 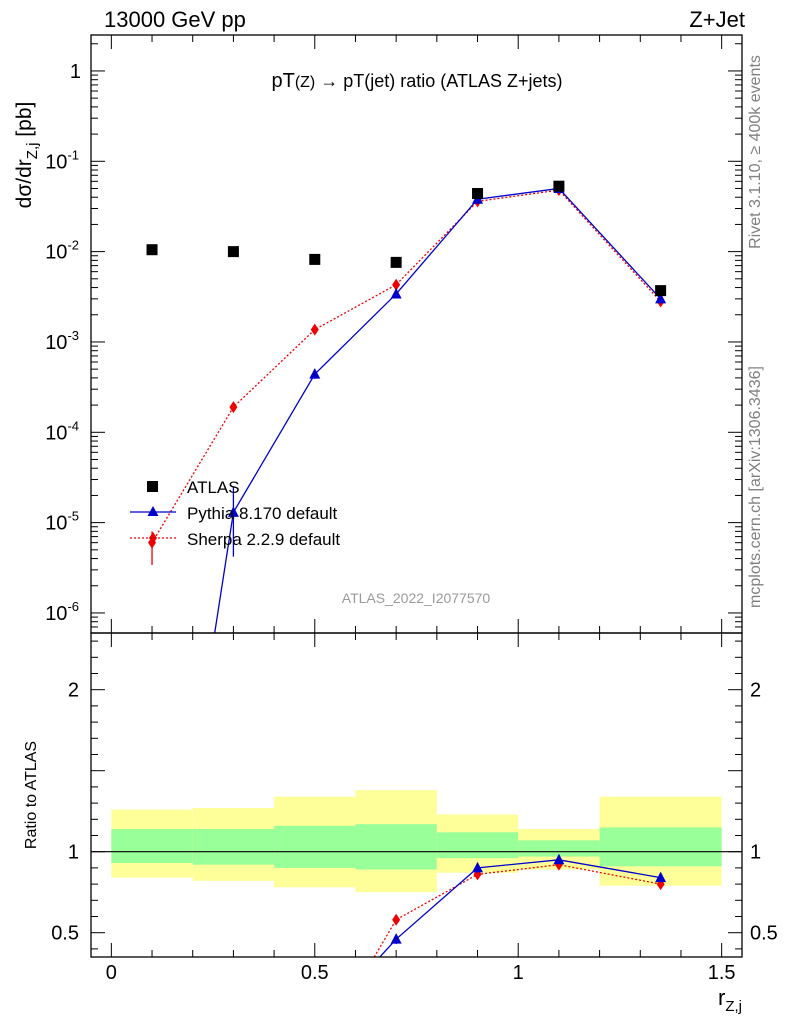 I want to click on ratio-y-tick-right-2: 2, so click(x=755, y=691).